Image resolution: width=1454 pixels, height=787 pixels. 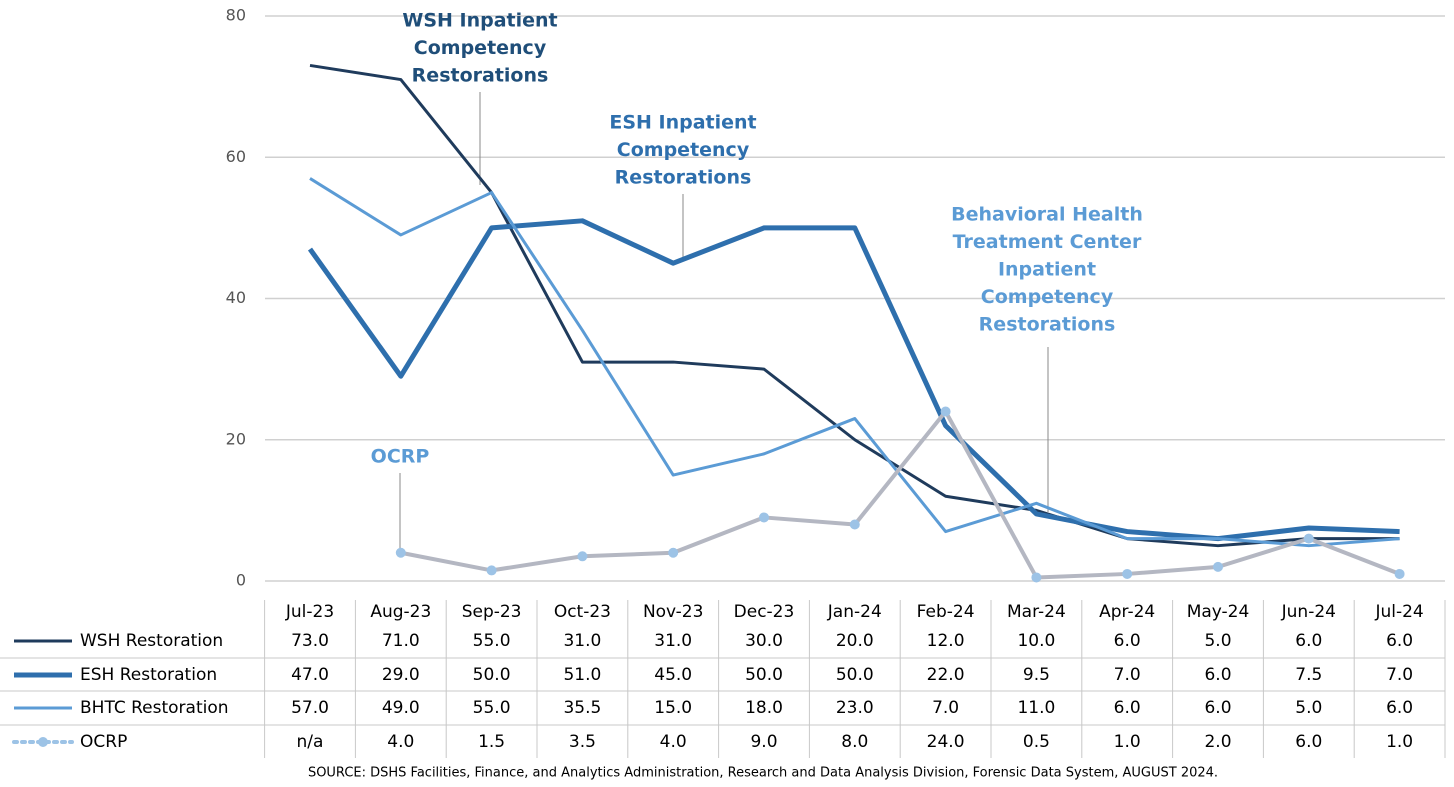 What do you see at coordinates (582, 708) in the screenshot?
I see `table-value: 35.5` at bounding box center [582, 708].